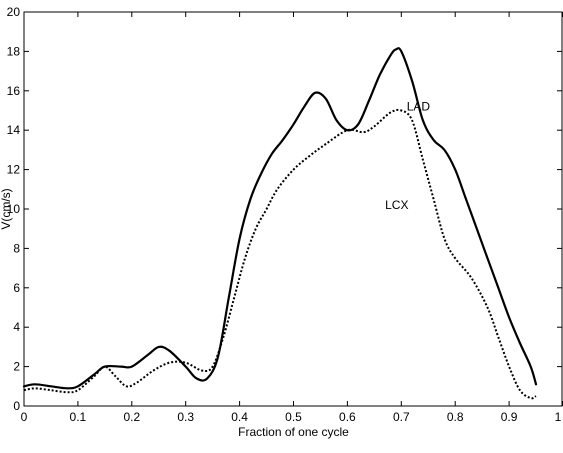  Describe the element at coordinates (407, 156) in the screenshot. I see `labels-layer: LAD LCX` at that location.